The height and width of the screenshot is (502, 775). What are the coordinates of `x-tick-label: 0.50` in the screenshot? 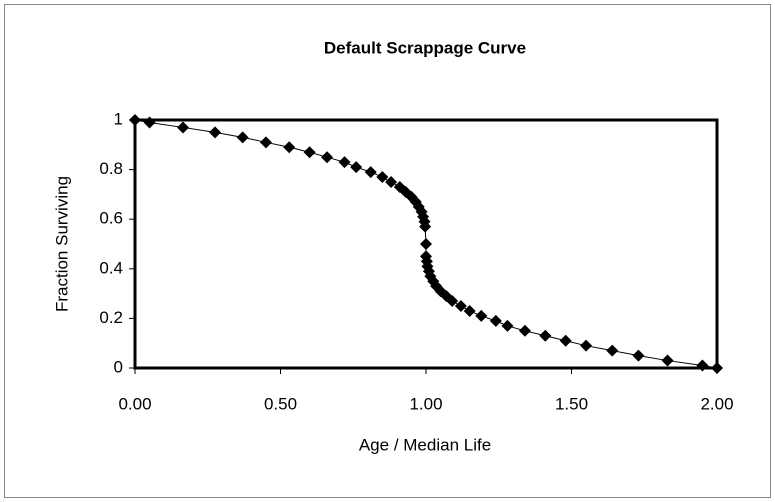 It's located at (280, 403).